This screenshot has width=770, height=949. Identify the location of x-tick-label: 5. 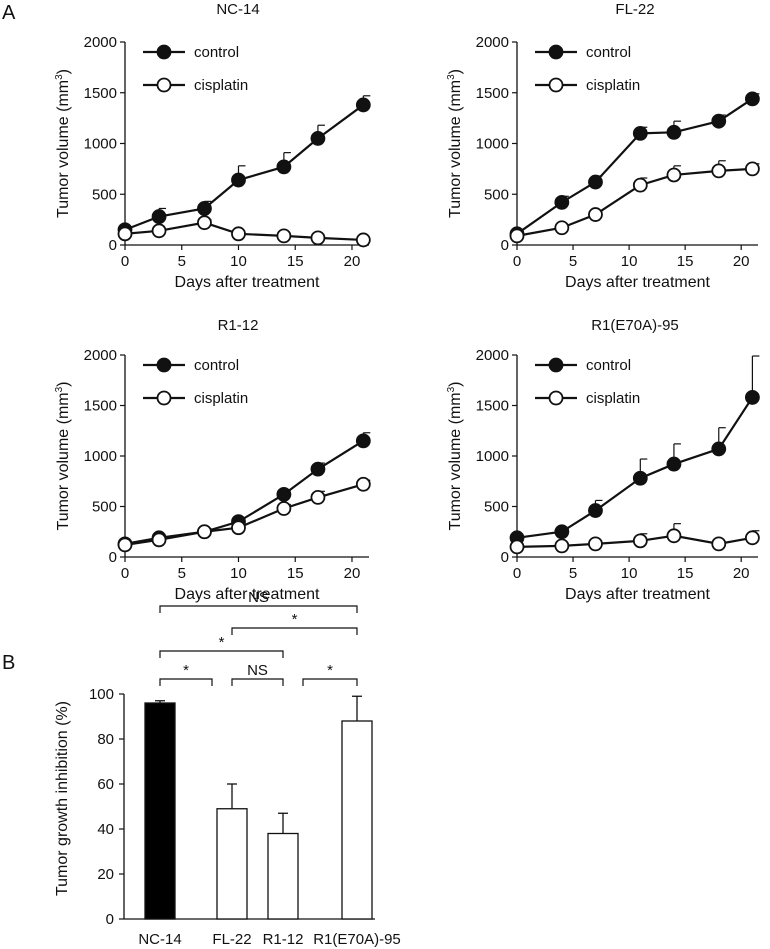
(573, 573).